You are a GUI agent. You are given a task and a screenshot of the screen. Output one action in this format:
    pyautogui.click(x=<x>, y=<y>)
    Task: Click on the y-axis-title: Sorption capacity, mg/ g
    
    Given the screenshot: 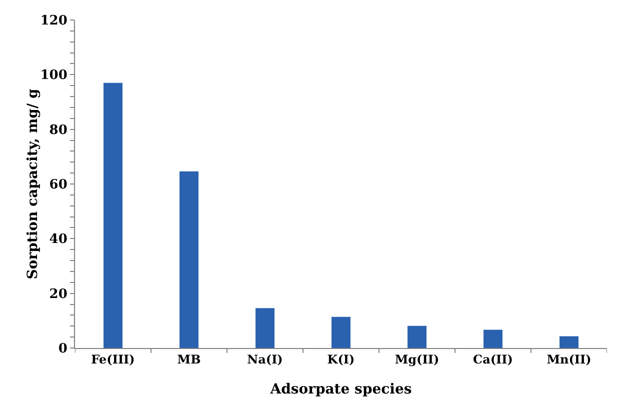 What is the action you would take?
    pyautogui.click(x=33, y=184)
    